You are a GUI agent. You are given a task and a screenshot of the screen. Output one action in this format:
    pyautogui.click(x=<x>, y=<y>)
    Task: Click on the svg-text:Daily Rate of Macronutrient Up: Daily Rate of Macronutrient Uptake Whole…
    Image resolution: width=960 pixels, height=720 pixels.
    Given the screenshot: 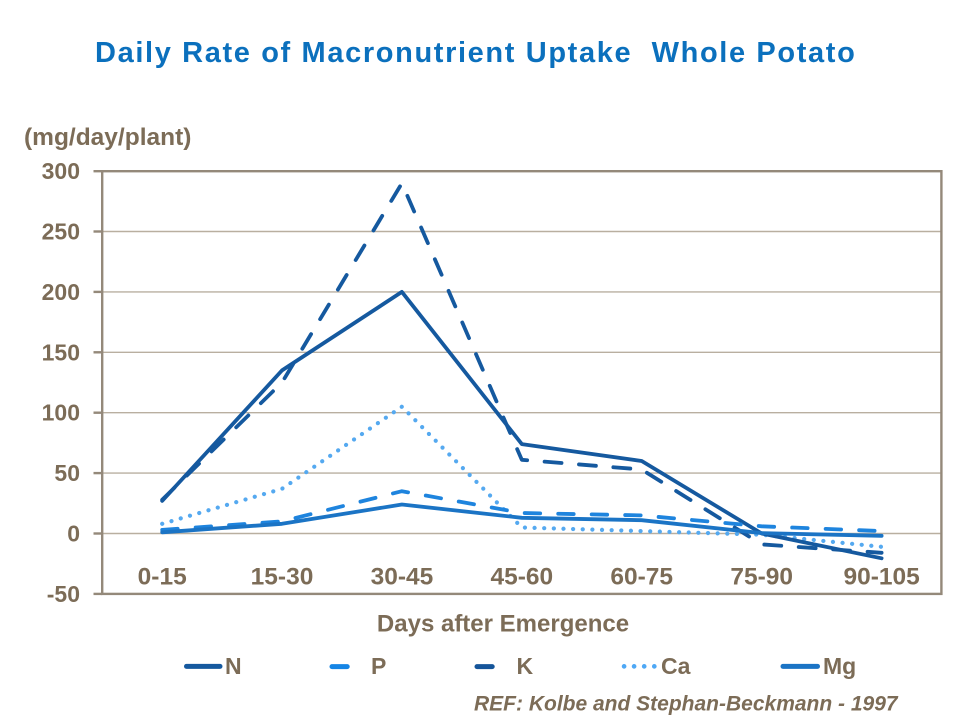 What is the action you would take?
    pyautogui.click(x=475, y=53)
    